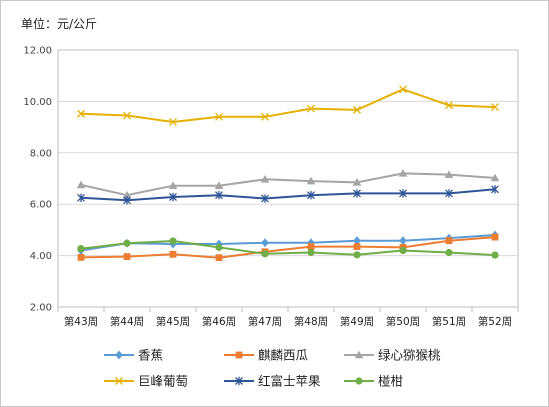 The height and width of the screenshot is (407, 549). What do you see at coordinates (81, 321) in the screenshot?
I see `x-tick-label: 第43周` at bounding box center [81, 321].